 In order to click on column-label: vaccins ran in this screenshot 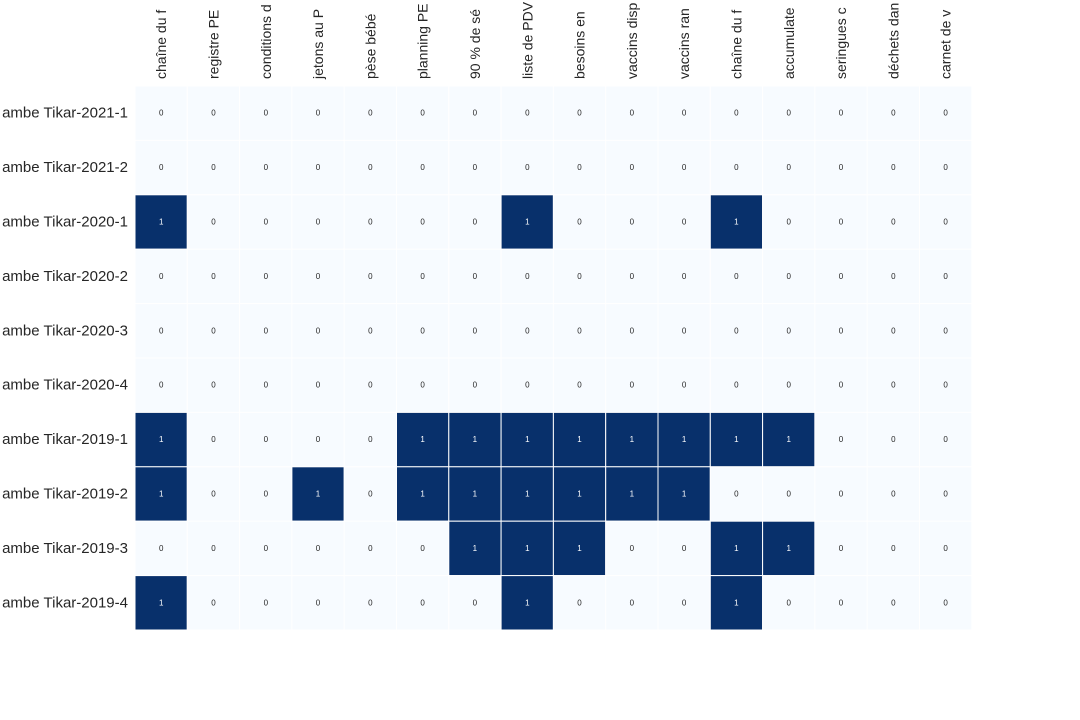, I will do `click(684, 43)`.